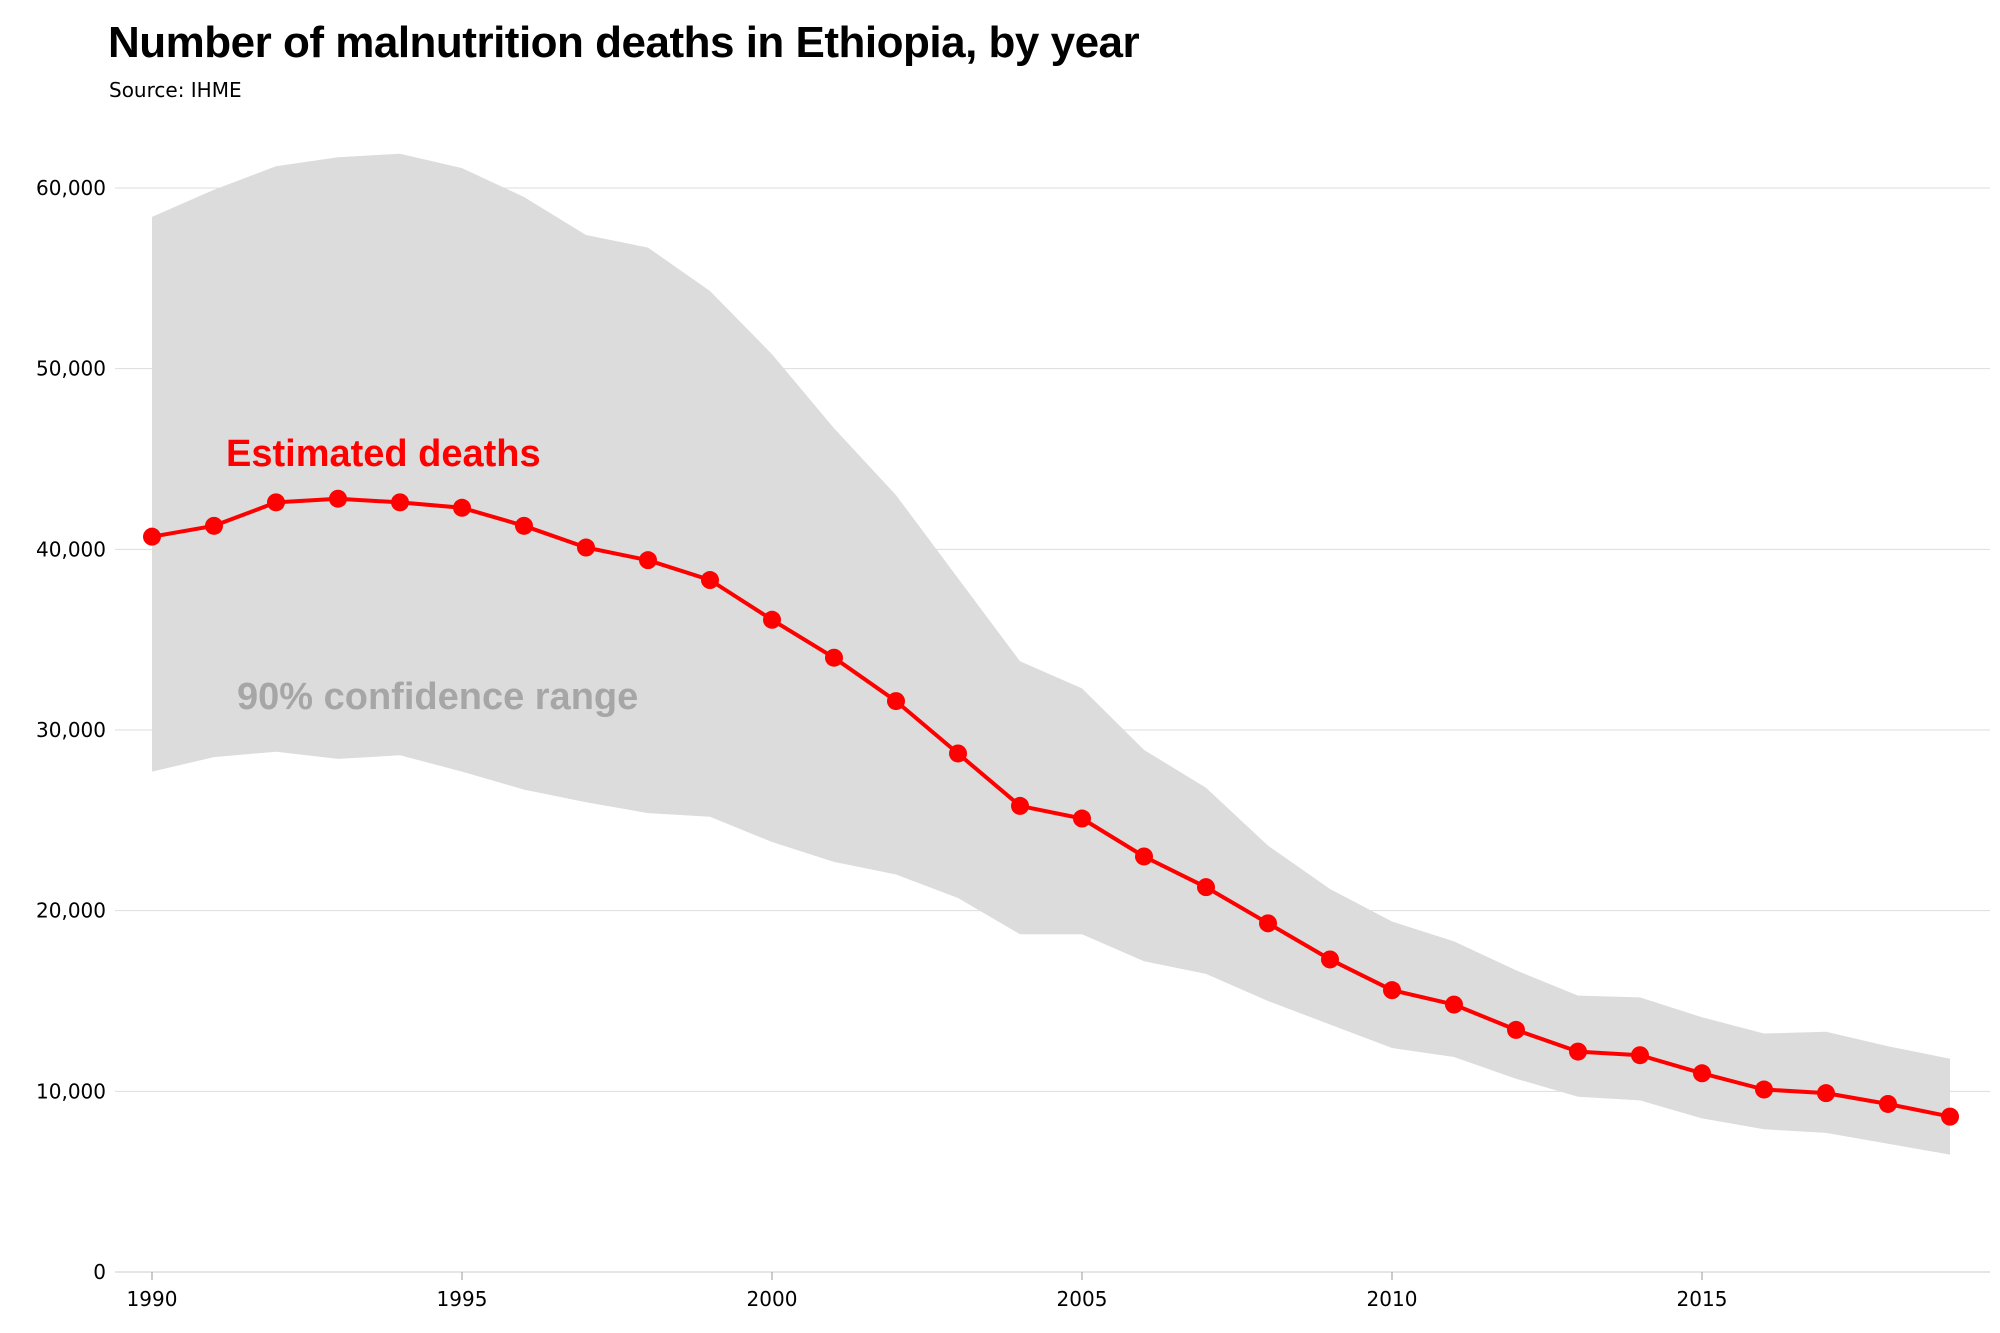 The image size is (2000, 1333). What do you see at coordinates (152, 1299) in the screenshot?
I see `x-tick-label: 1990` at bounding box center [152, 1299].